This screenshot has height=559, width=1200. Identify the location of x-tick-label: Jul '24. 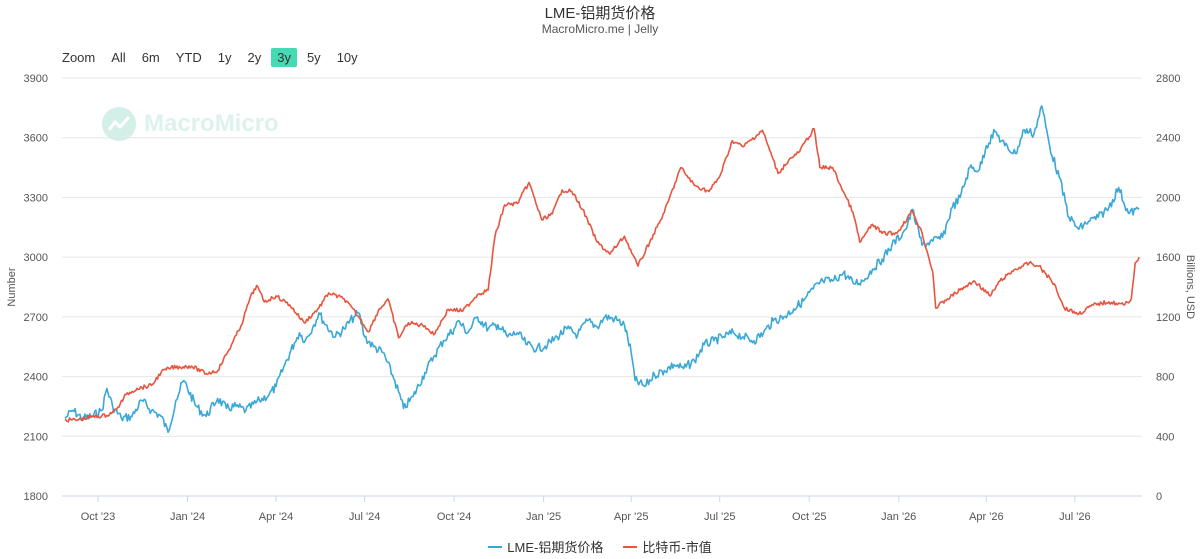
(364, 517).